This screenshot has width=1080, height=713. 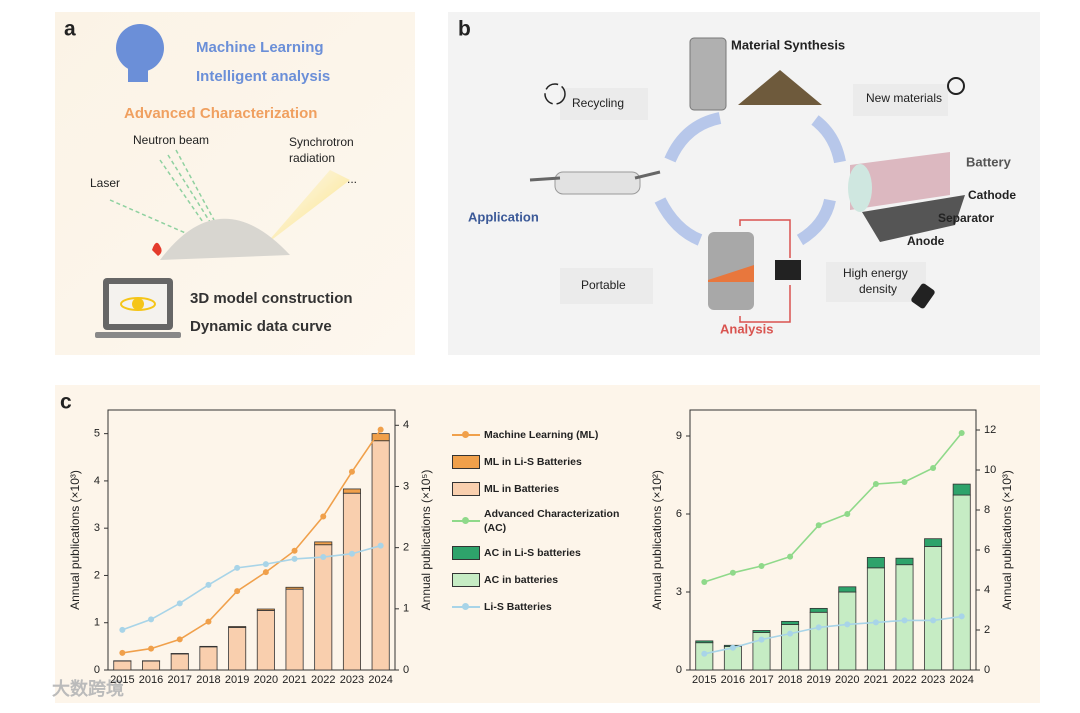 I want to click on legend-label: AC in Li-S batteries, so click(x=532, y=553).